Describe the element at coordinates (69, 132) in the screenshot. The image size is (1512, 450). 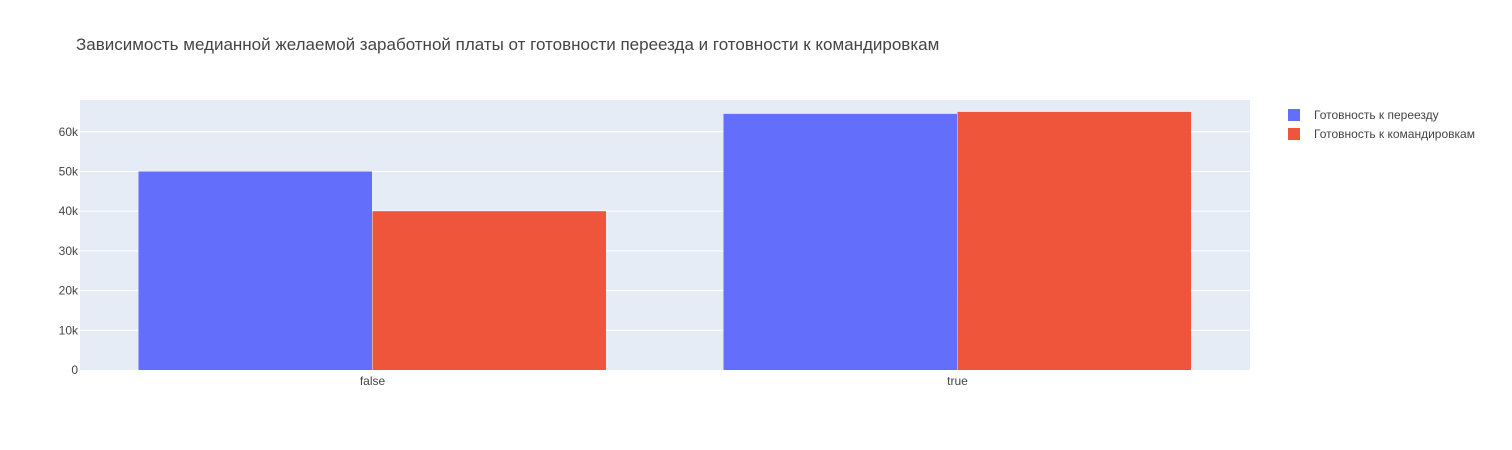
I see `y-tick-label: 60k` at that location.